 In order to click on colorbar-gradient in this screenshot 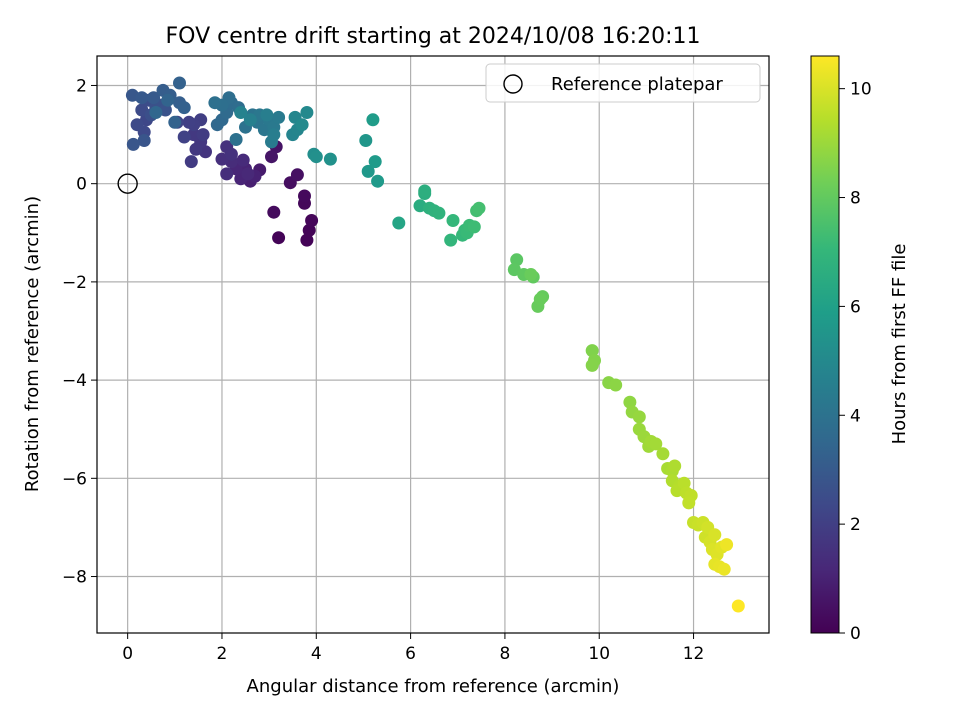, I will do `click(825, 344)`.